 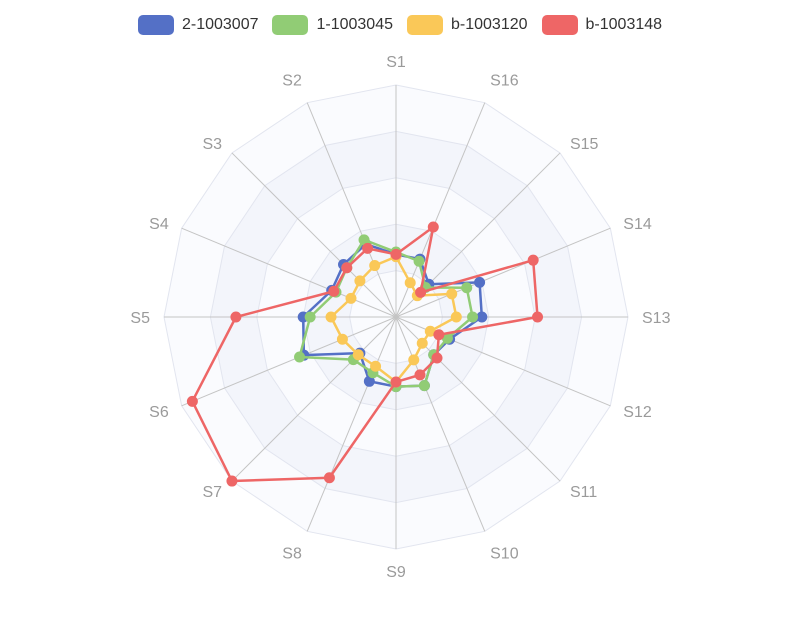 What do you see at coordinates (421, 292) in the screenshot?
I see `data-point-b-1003148-s15` at bounding box center [421, 292].